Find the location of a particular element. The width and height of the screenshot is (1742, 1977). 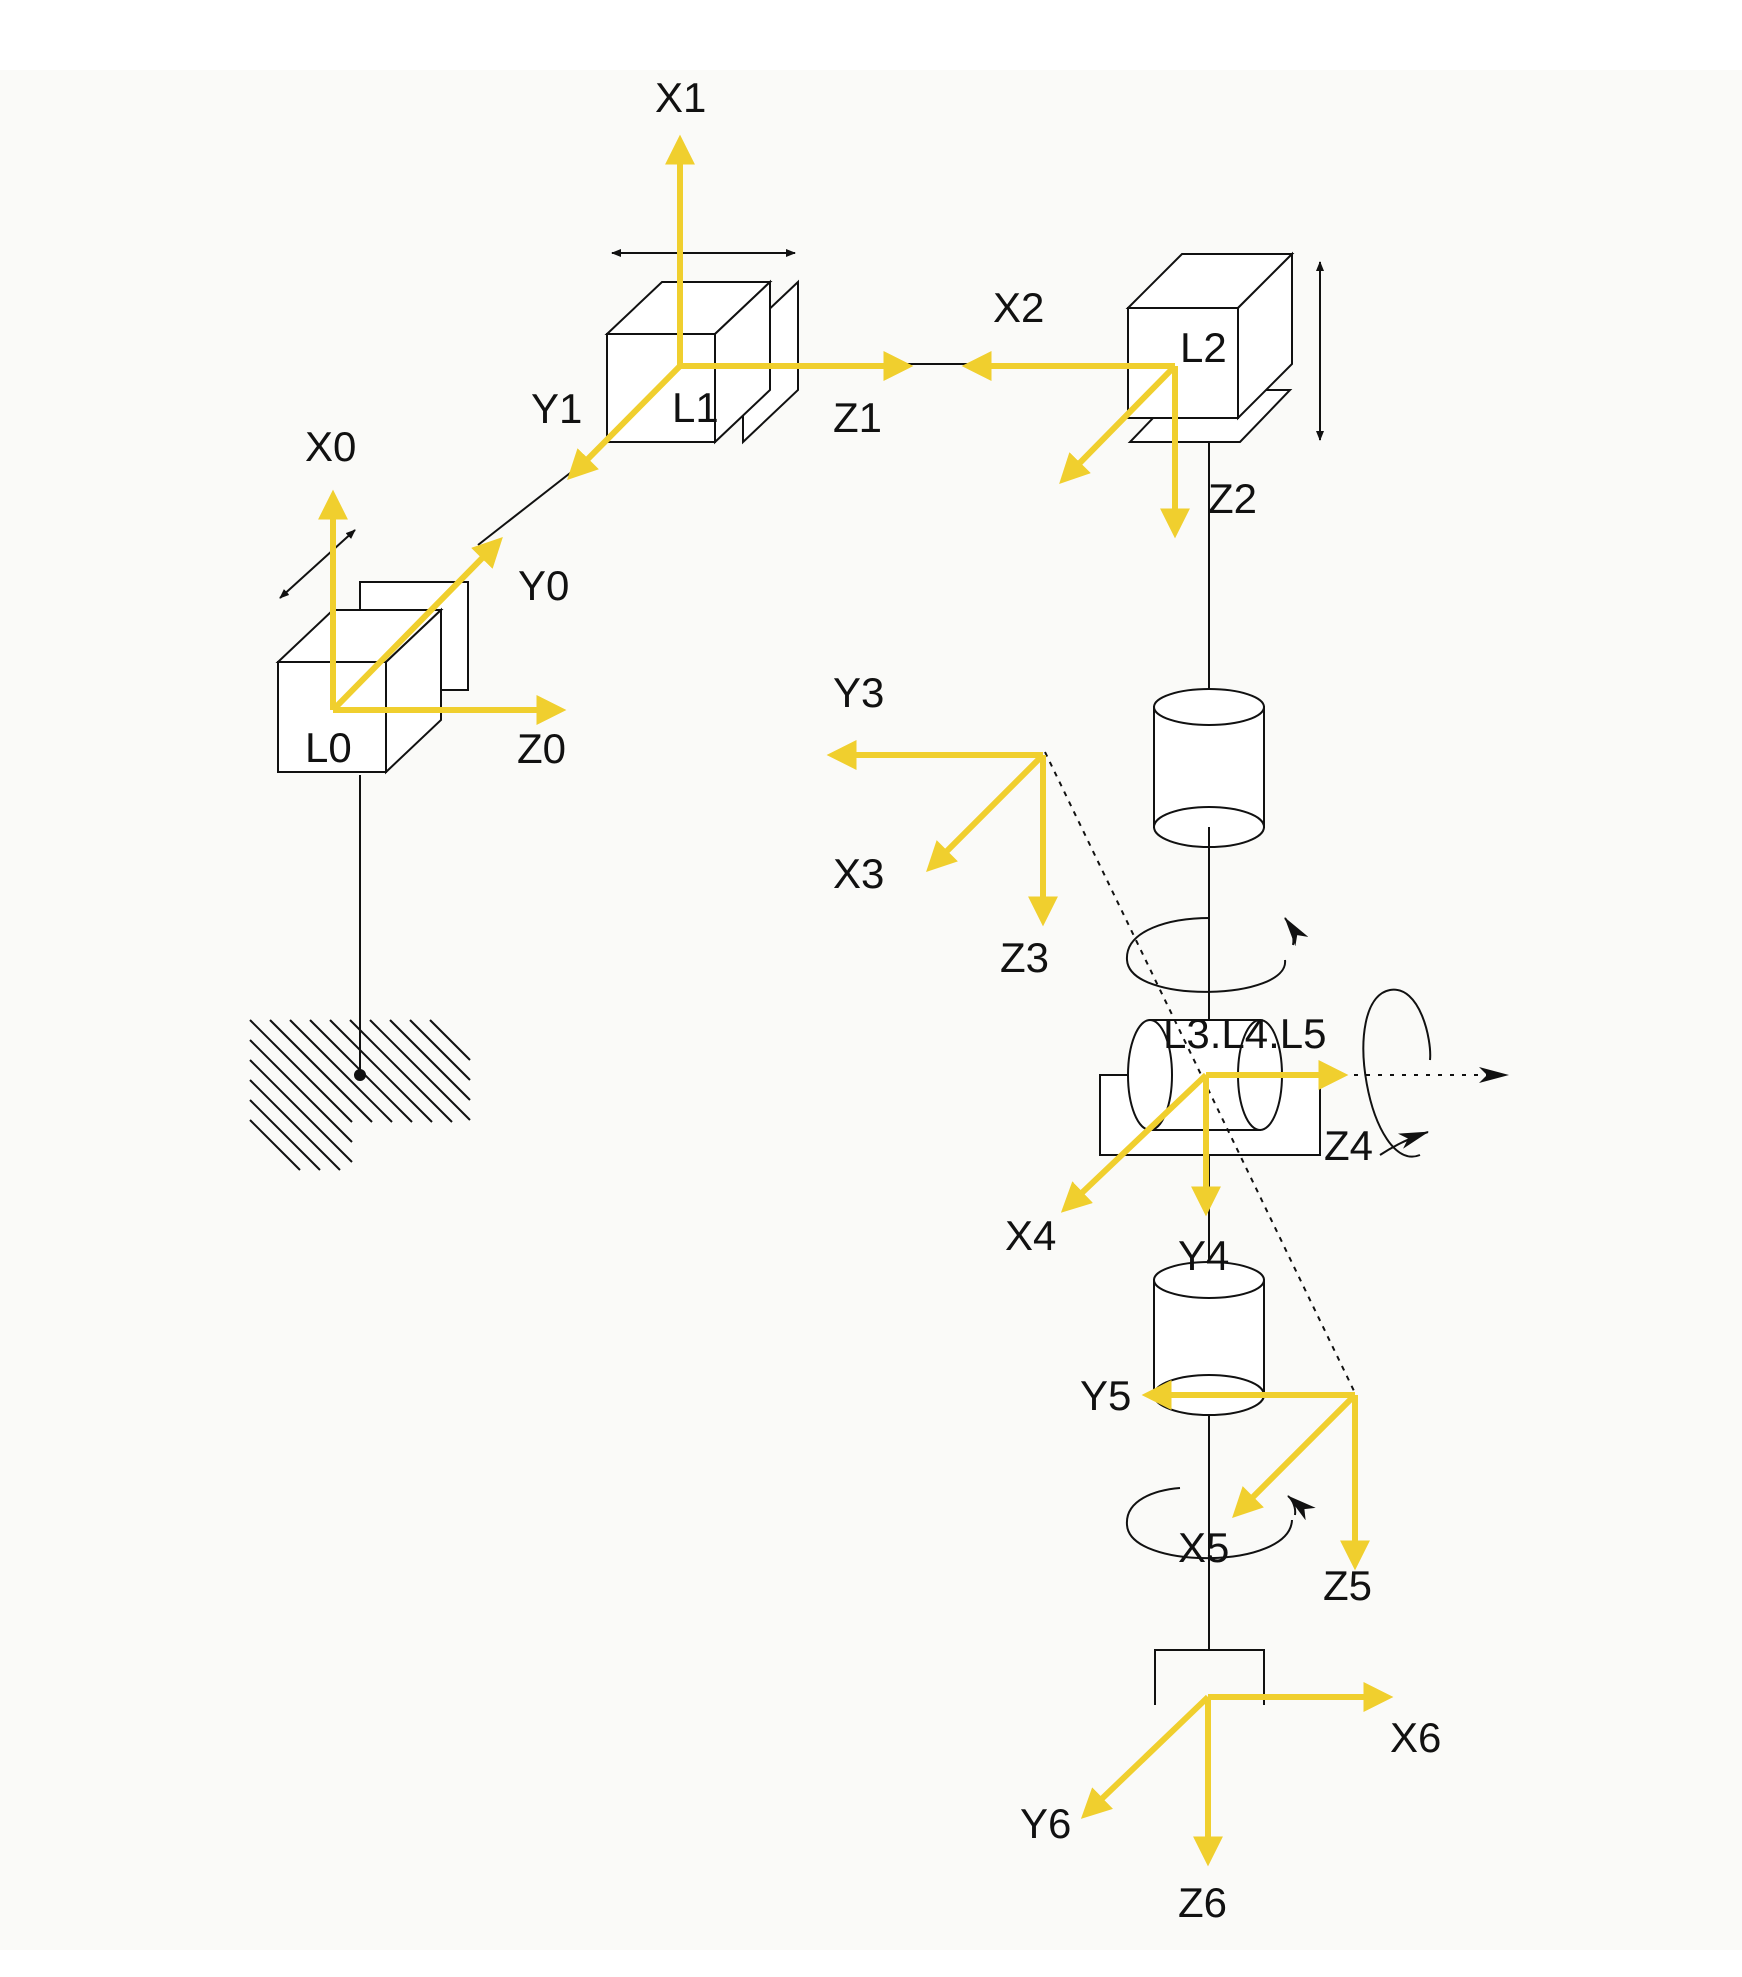

rotation-indicator-l5 is located at coordinates (1419, 1073).